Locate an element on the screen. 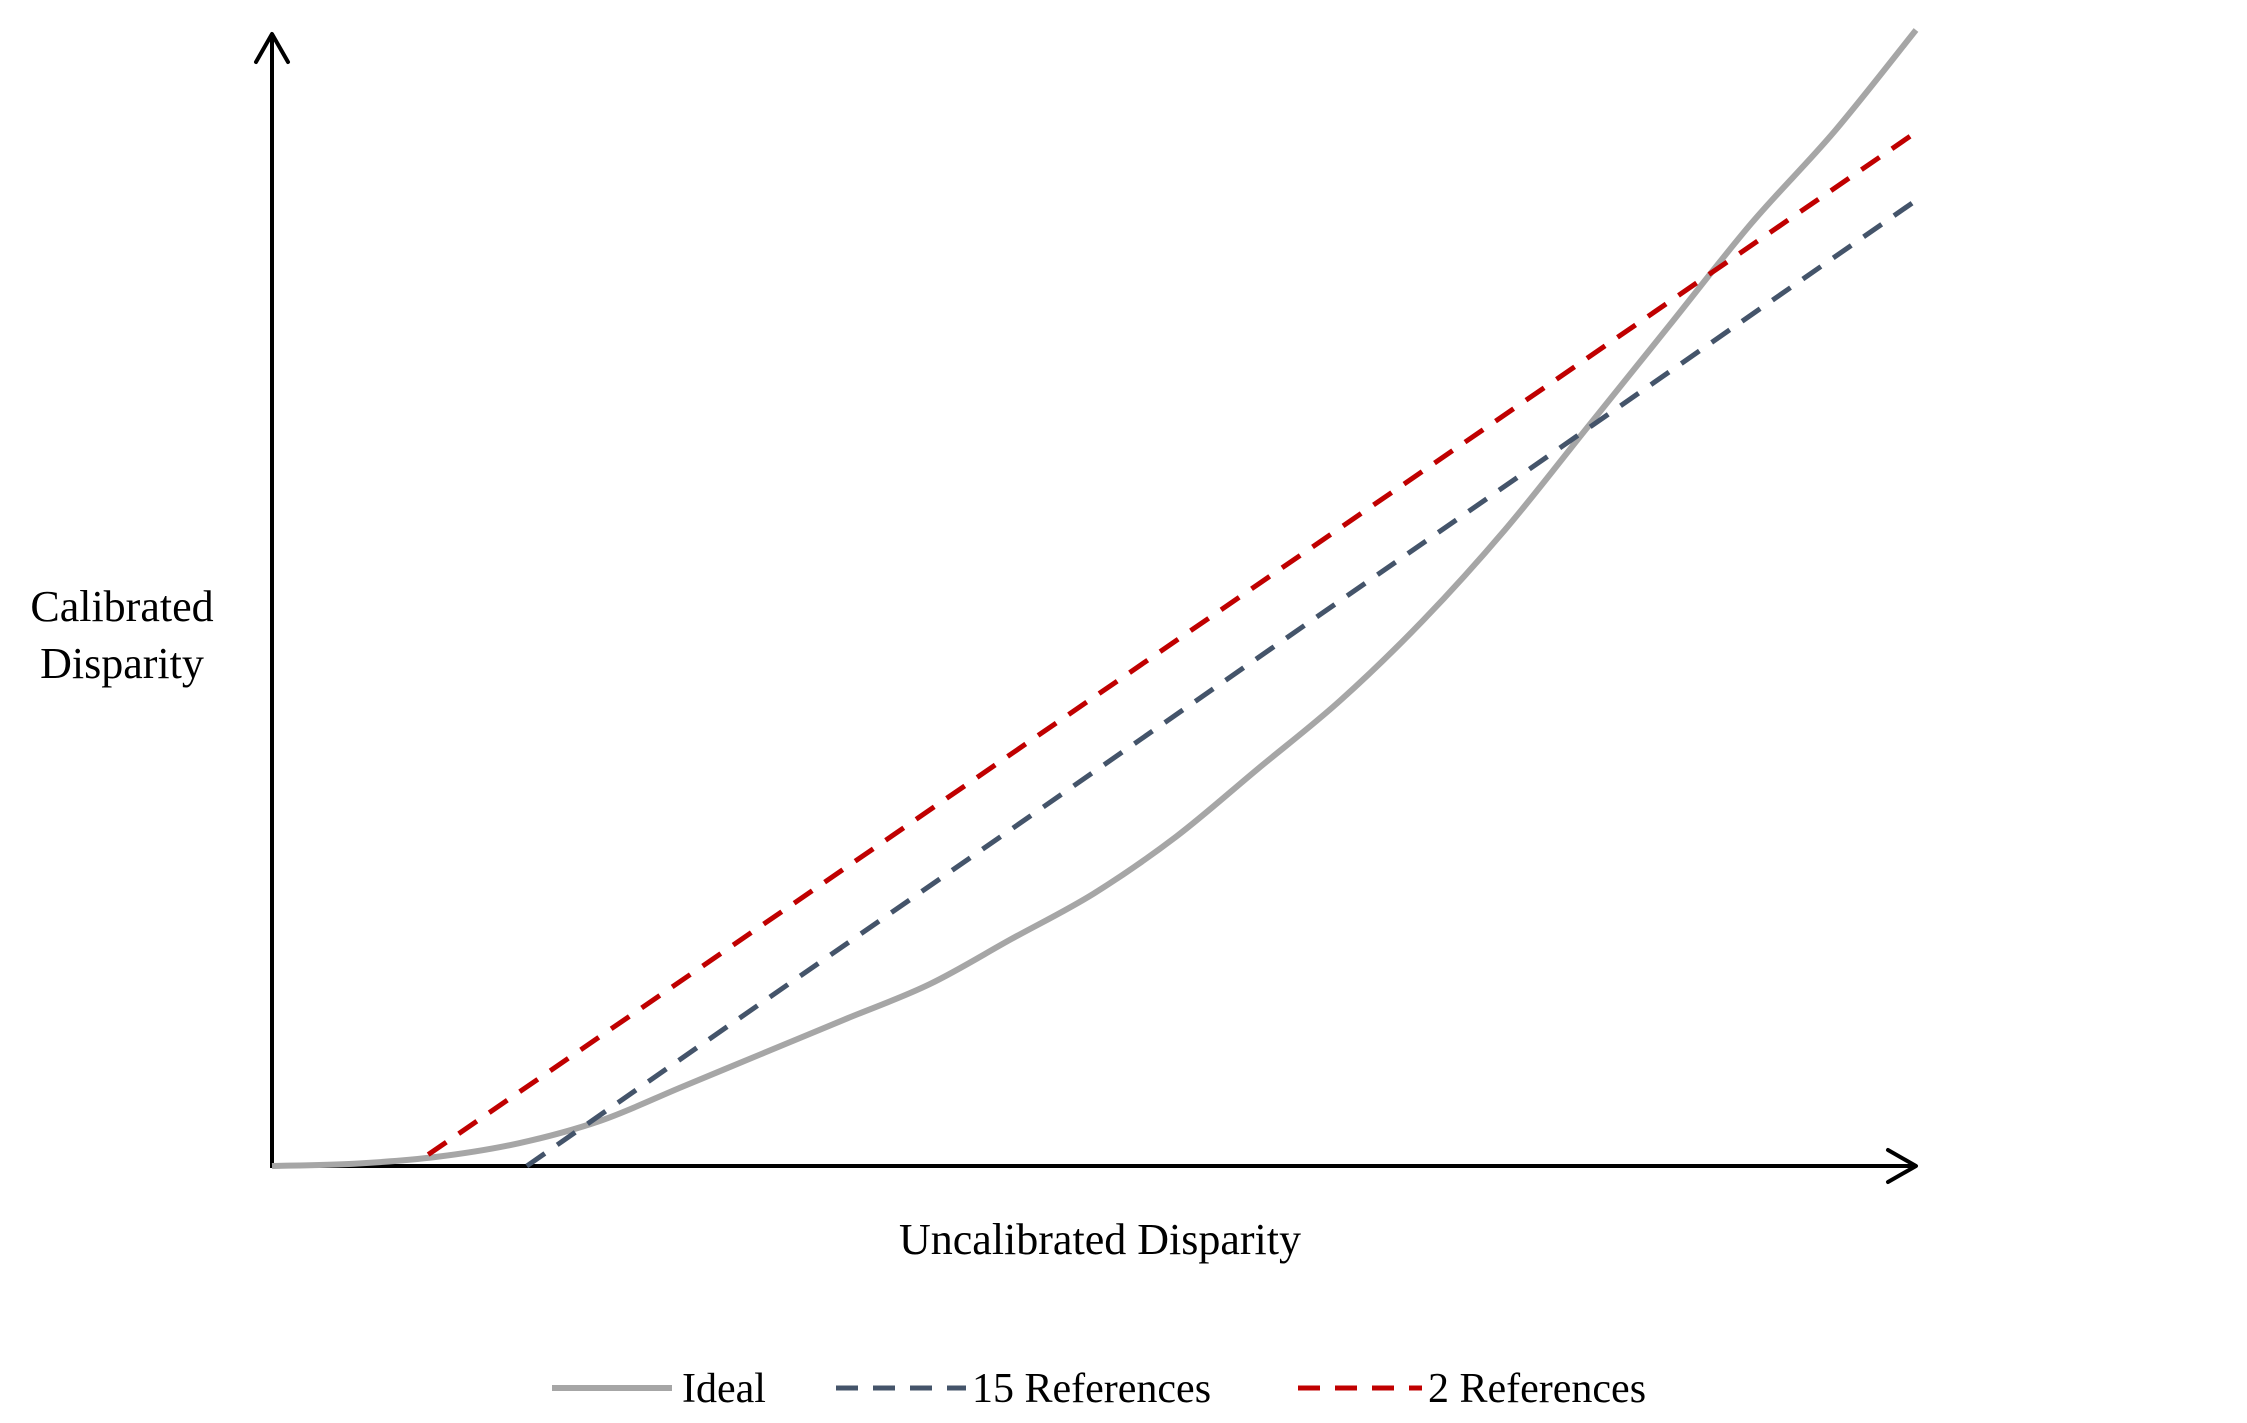  y-axis-arrowhead is located at coordinates (272, 48).